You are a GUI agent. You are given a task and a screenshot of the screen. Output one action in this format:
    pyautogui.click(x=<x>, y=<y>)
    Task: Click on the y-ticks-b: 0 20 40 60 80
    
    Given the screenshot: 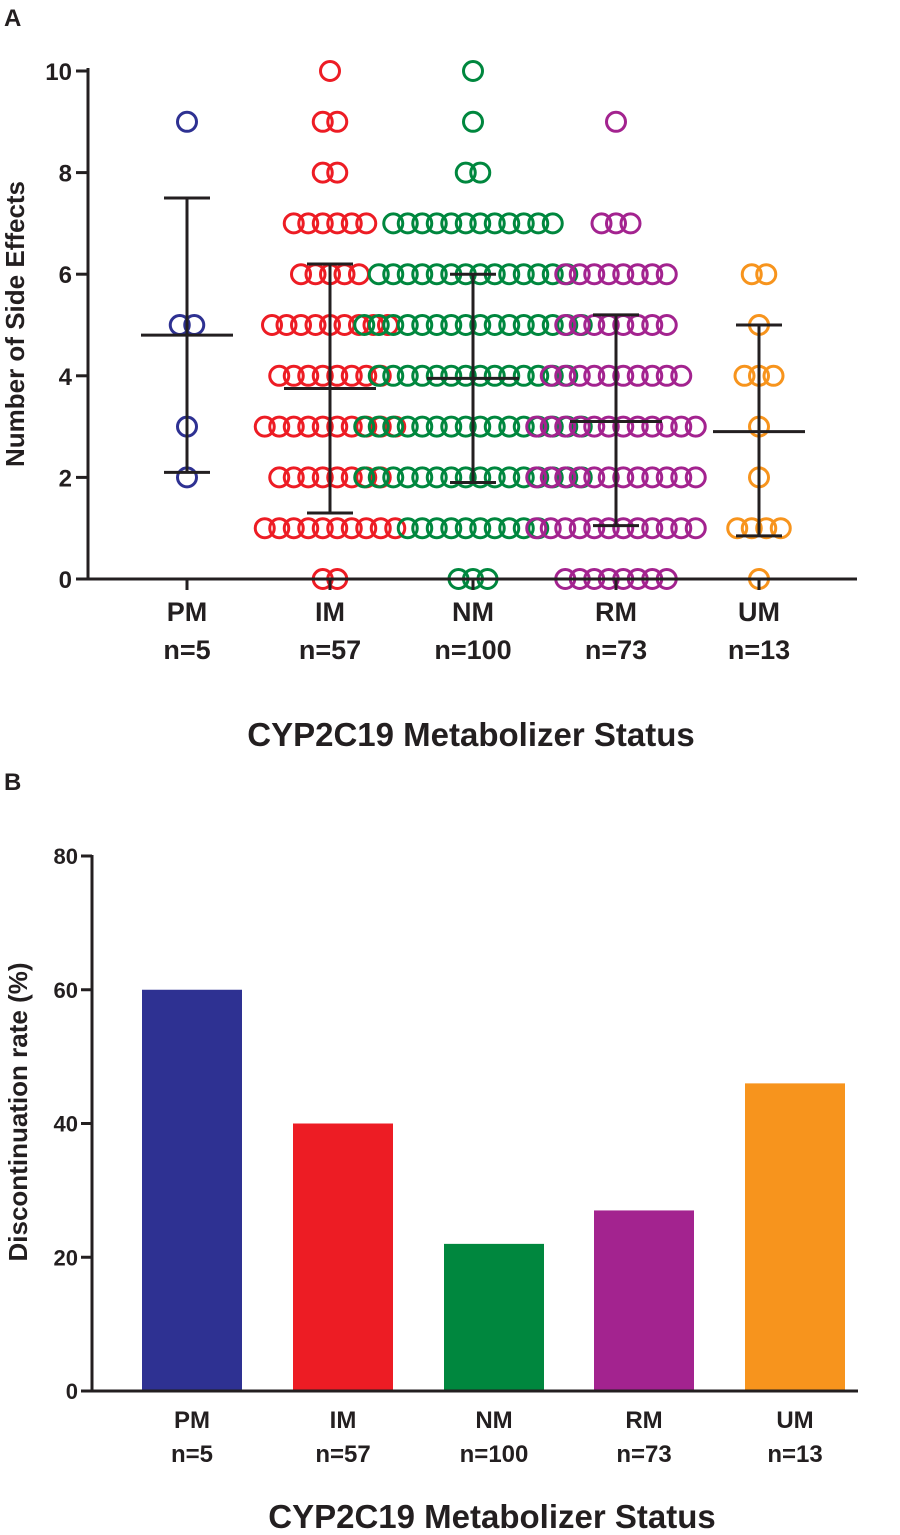 What is the action you would take?
    pyautogui.click(x=73, y=1124)
    